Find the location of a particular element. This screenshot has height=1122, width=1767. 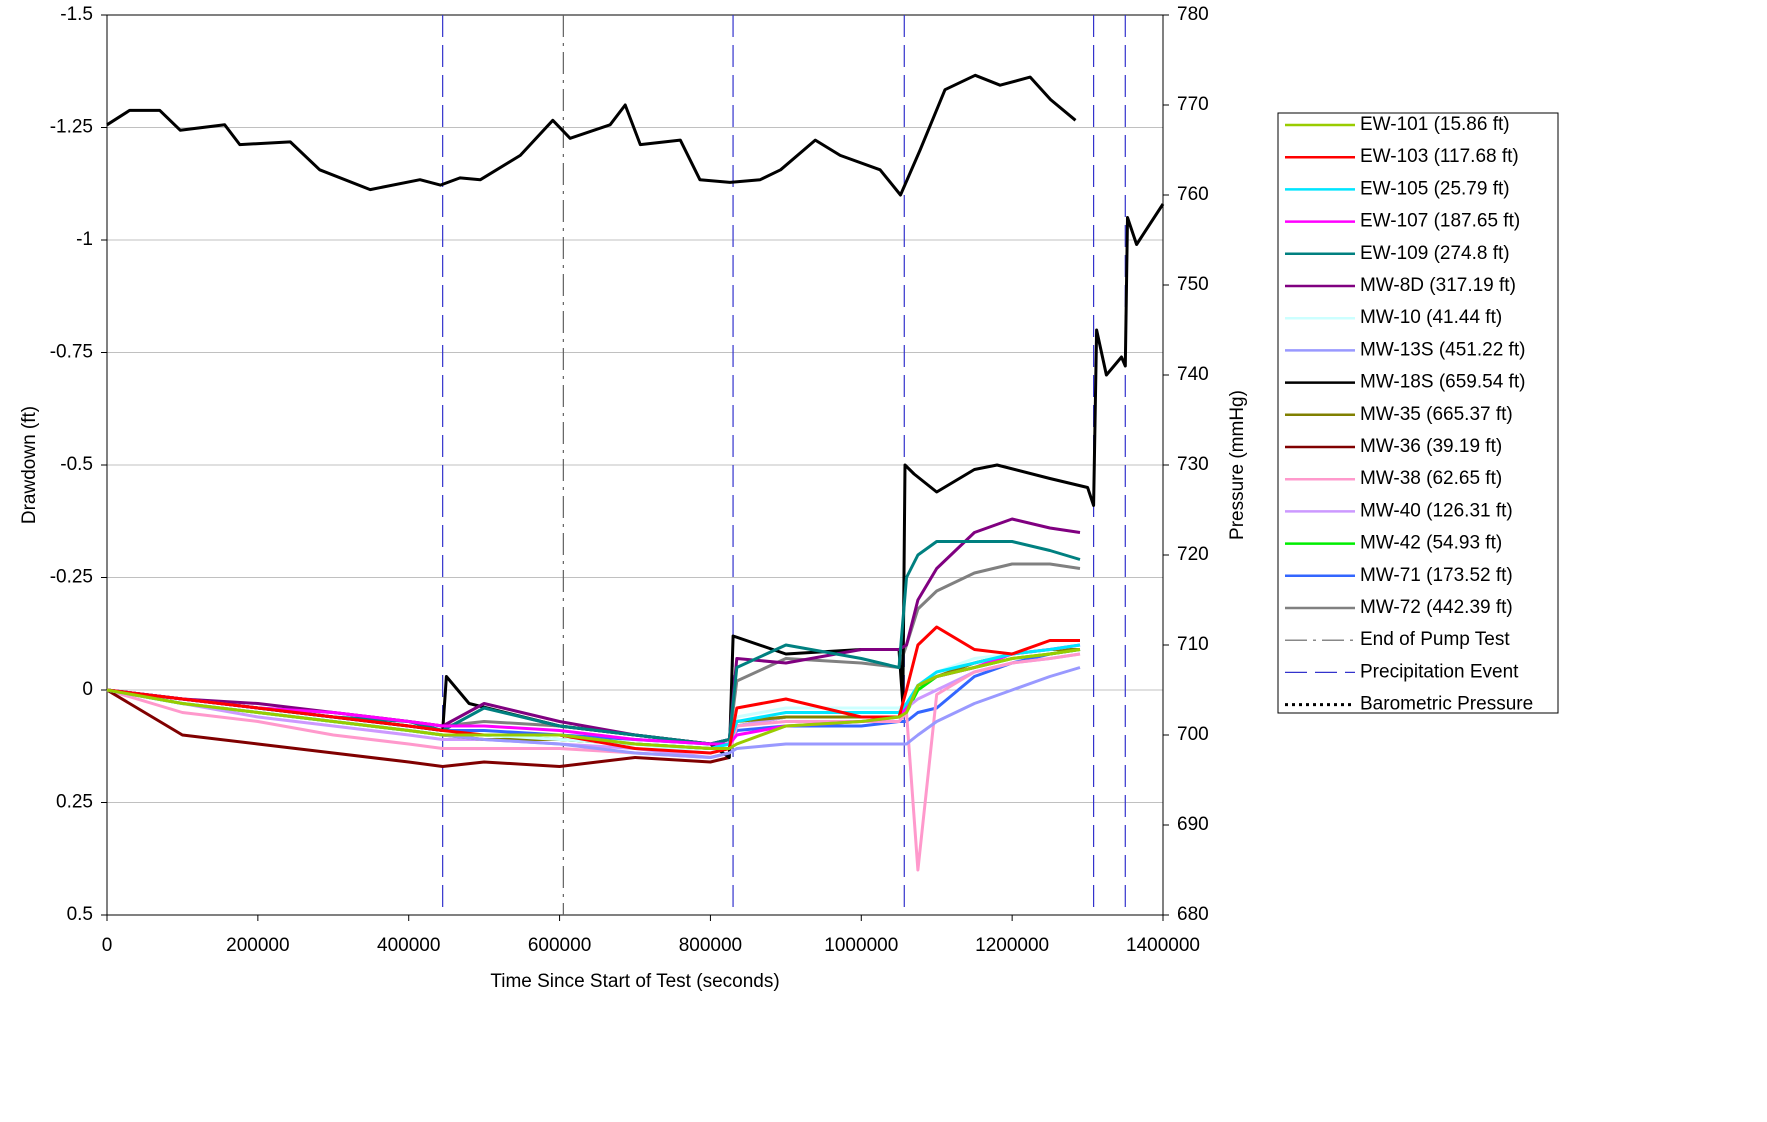

legend-box is located at coordinates (1418, 413).